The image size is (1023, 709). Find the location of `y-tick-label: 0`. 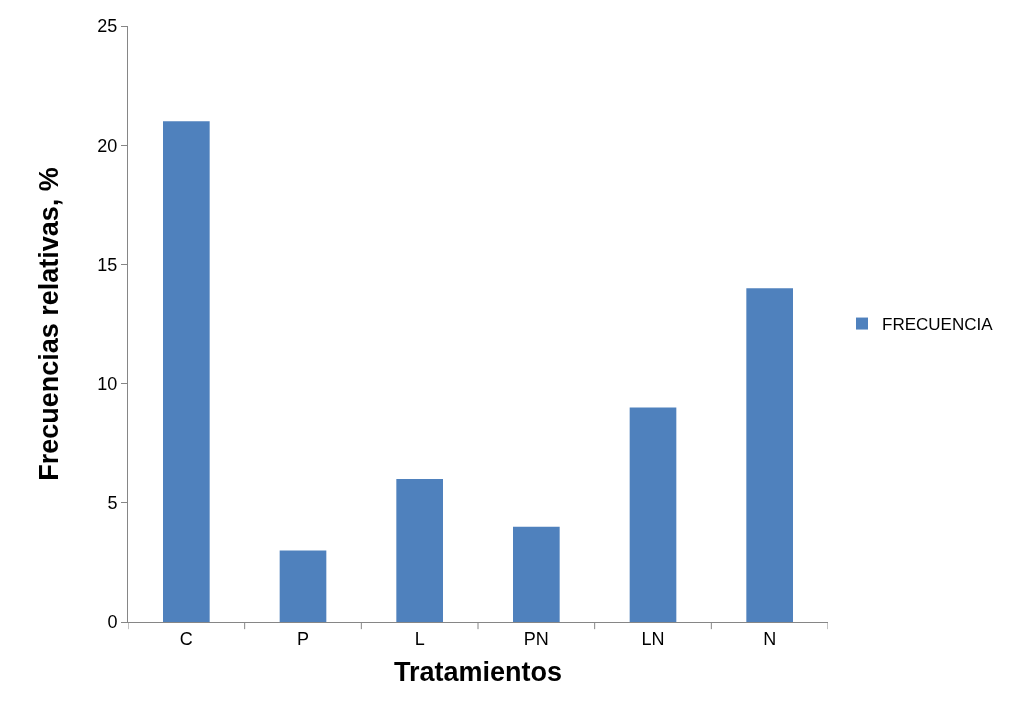

y-tick-label: 0 is located at coordinates (112, 622).